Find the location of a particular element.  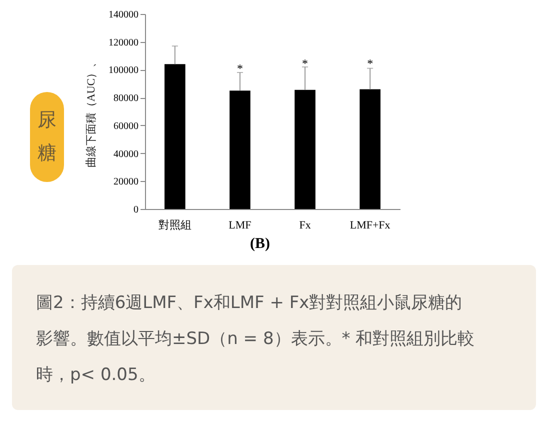

y-axis-title: 曲線下面積（AUC）、 is located at coordinates (91, 112).